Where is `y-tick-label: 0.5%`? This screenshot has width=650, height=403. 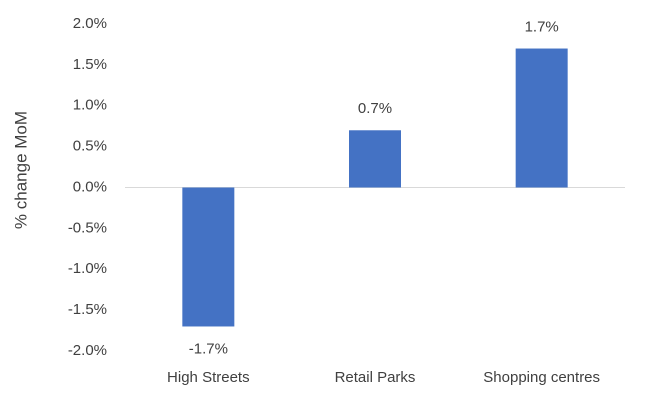
y-tick-label: 0.5% is located at coordinates (90, 146).